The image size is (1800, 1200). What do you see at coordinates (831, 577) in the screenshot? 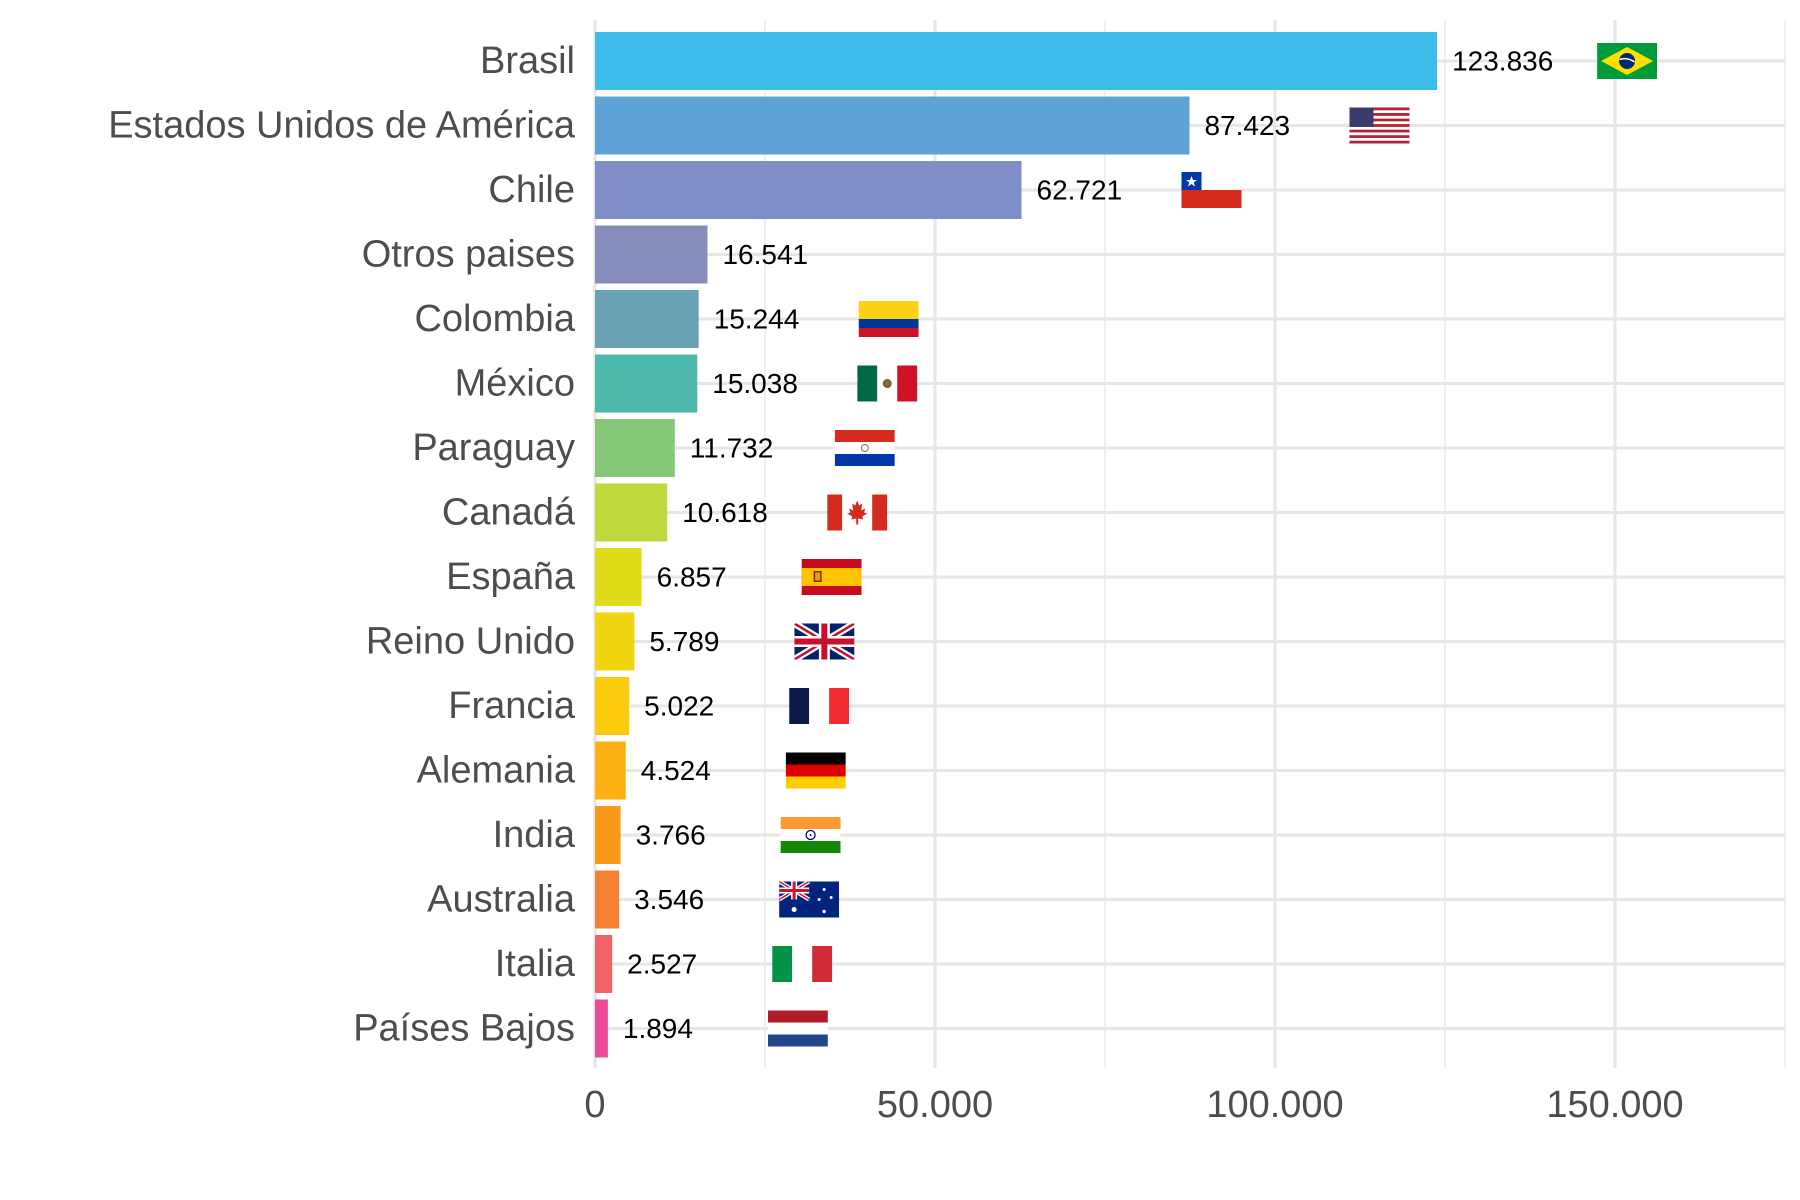
I see `spain-flag-icon` at bounding box center [831, 577].